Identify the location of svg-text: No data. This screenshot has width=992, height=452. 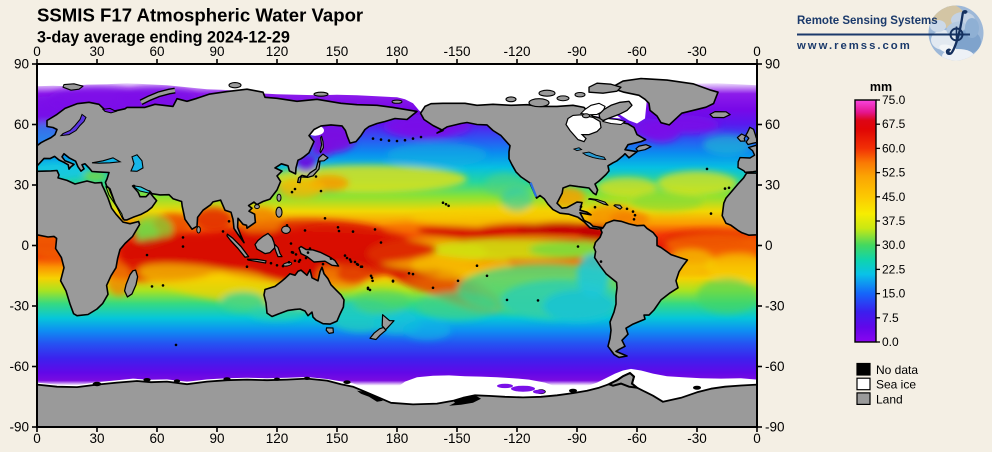
(897, 370).